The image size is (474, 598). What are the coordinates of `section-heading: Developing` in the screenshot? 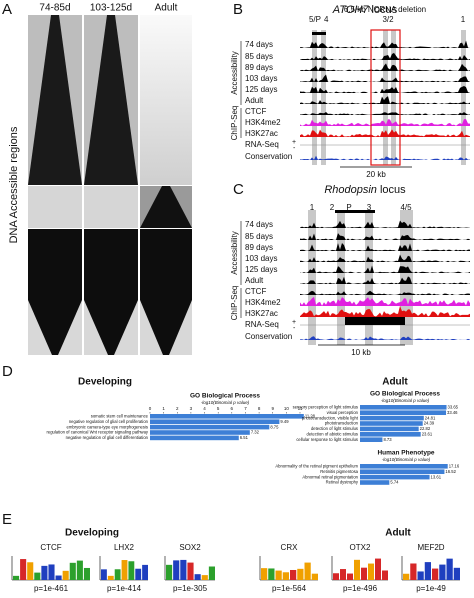 It's located at (92, 533).